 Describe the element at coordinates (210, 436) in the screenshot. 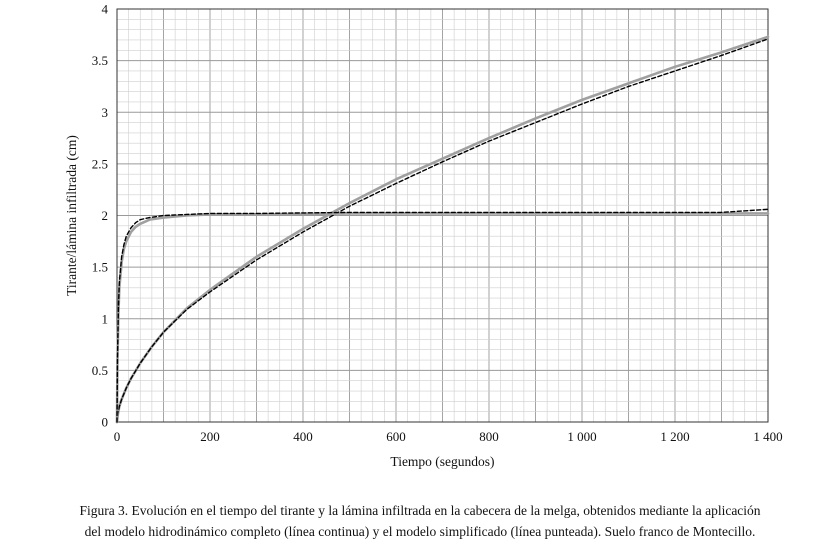

I see `x-tick-label: 200` at that location.